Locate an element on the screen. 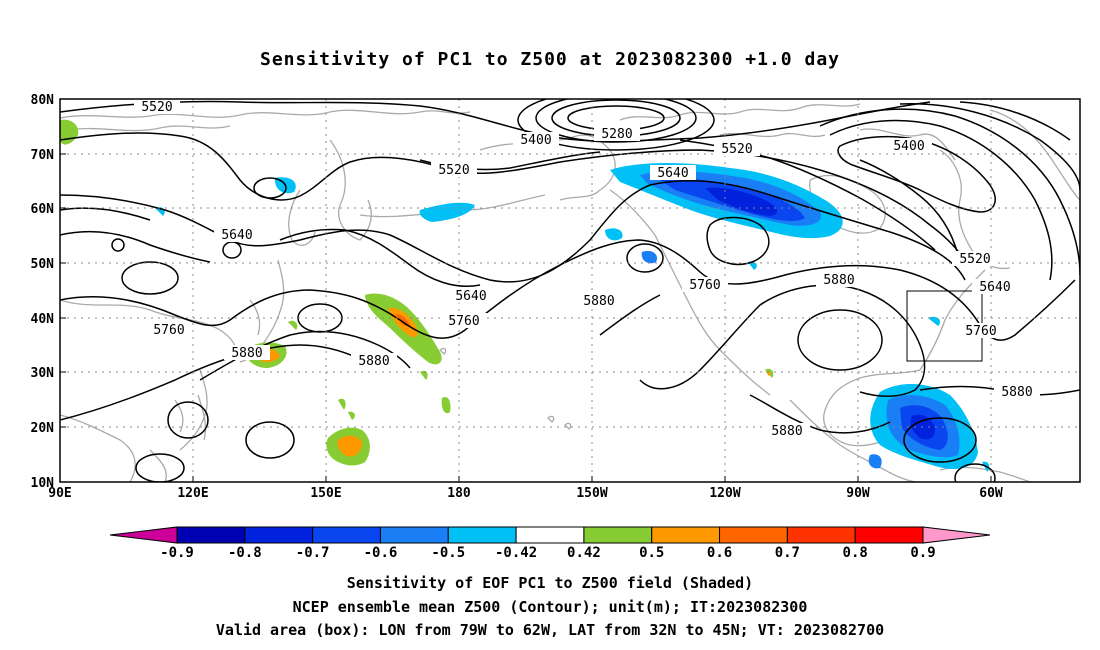 The image size is (1100, 650). lat-label: 50N is located at coordinates (43, 264).